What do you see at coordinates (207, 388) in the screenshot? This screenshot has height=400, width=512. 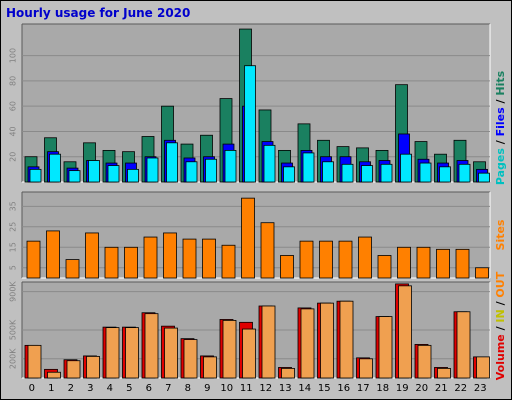 I see `hour-label: 9` at bounding box center [207, 388].